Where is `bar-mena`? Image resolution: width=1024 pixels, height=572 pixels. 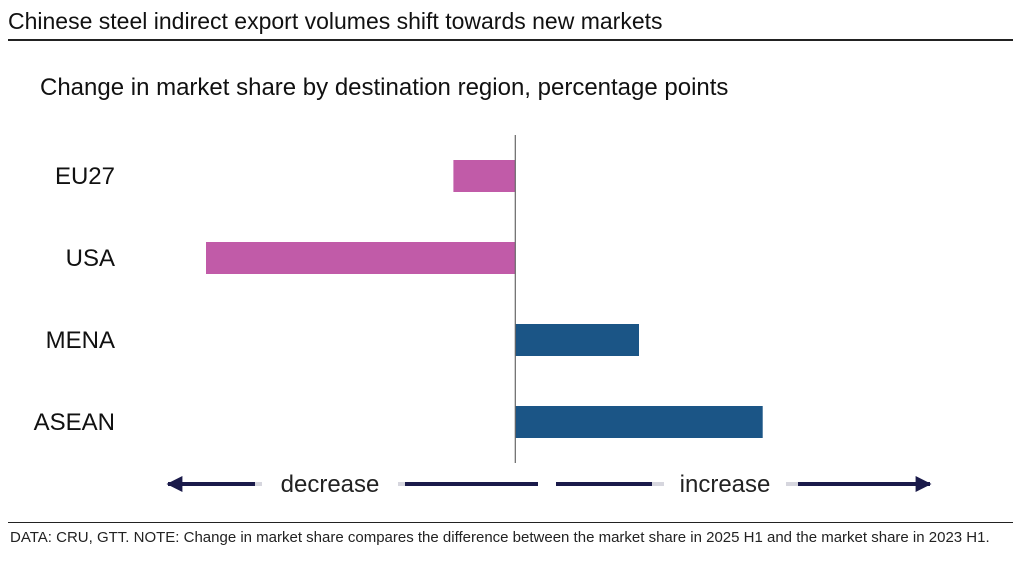 bar-mena is located at coordinates (577, 340).